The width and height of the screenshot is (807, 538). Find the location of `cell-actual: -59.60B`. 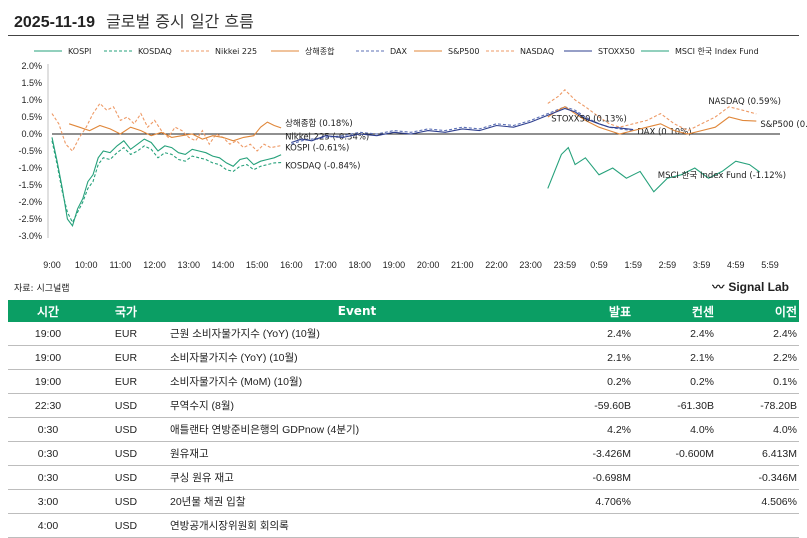

cell-actual: -59.60B is located at coordinates (591, 405).